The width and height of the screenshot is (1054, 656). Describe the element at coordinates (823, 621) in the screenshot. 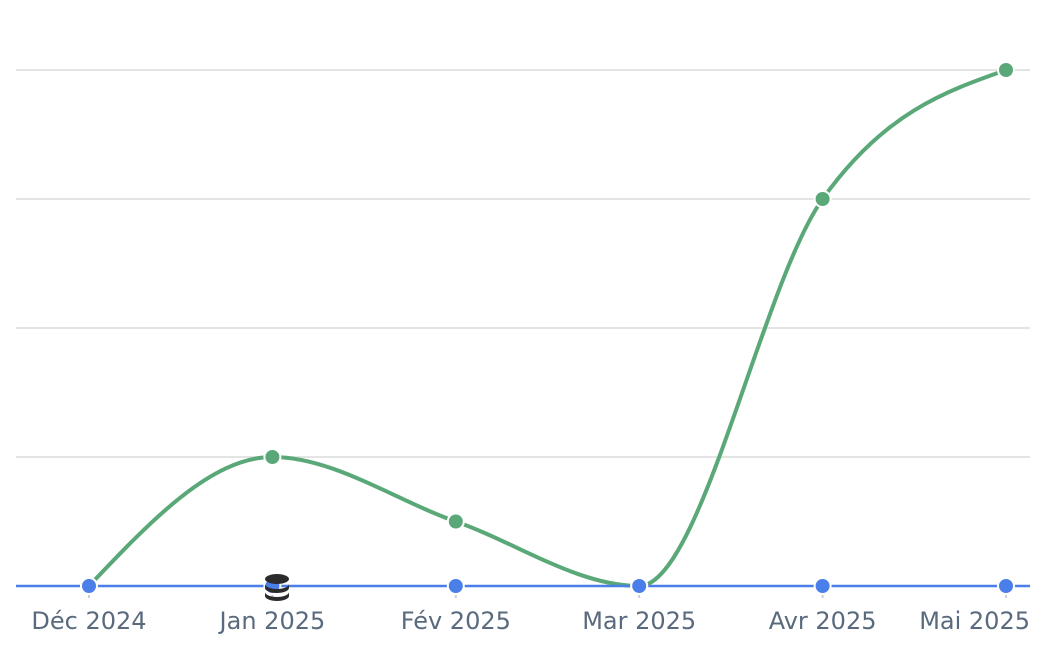

I see `x-tick-label: Avr 2025` at that location.